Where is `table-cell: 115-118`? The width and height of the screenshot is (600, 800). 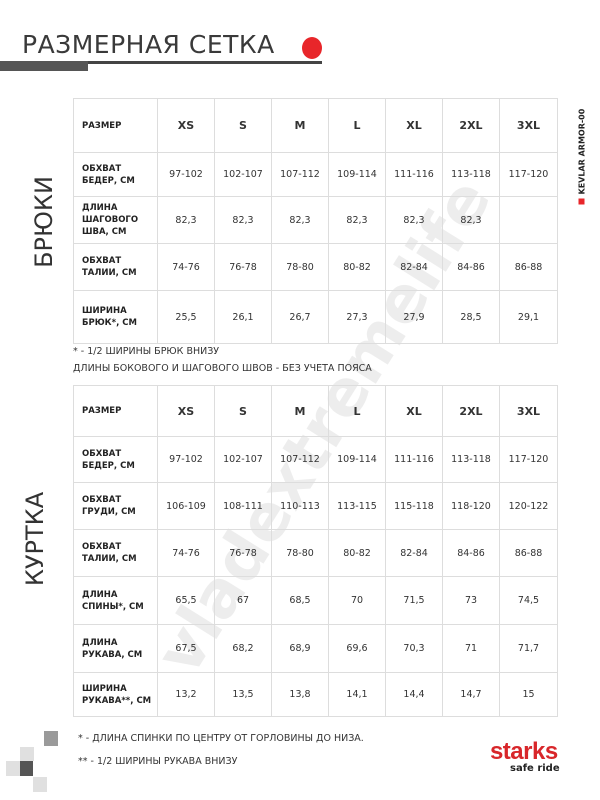
table-cell: 115-118 is located at coordinates (414, 506).